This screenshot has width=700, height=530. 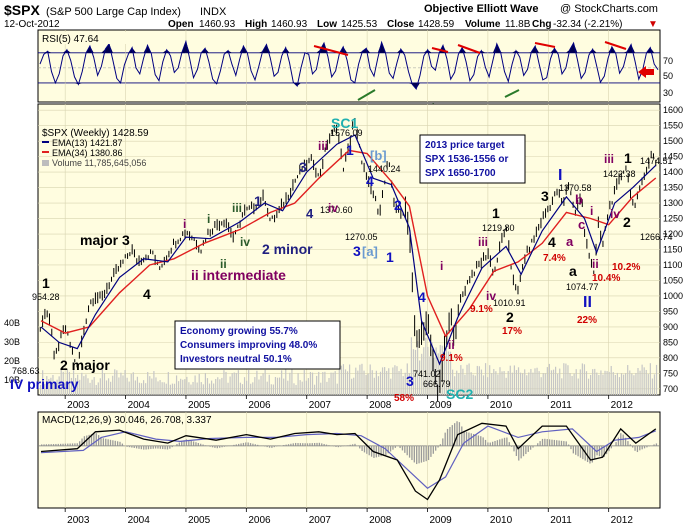 What do you see at coordinates (348, 517) in the screenshot?
I see `x-axis-bottom: 2003 2004 2005 2006 2007 2008 2009 2010 2011 2012` at bounding box center [348, 517].